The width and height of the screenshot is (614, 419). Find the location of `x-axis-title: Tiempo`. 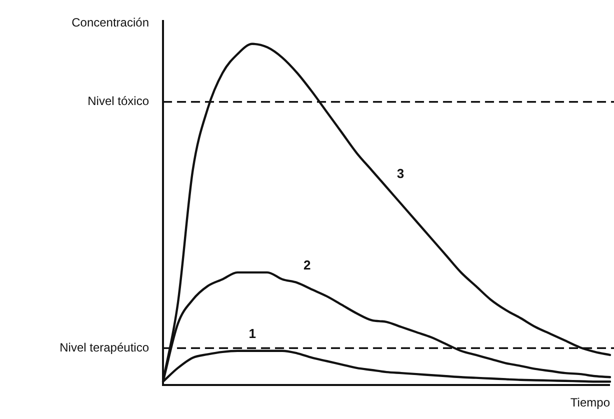

x-axis-title: Tiempo is located at coordinates (590, 402).